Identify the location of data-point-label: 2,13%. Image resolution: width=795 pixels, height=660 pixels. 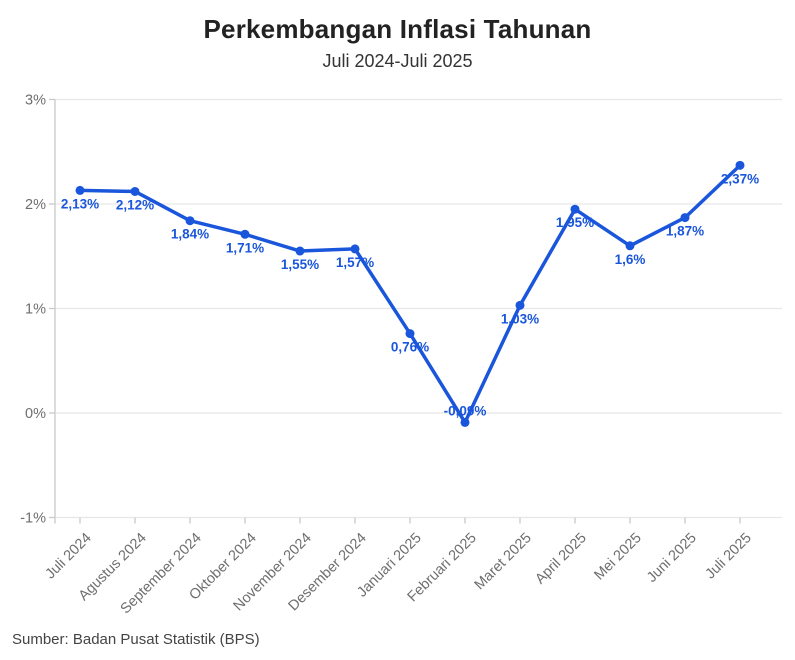
(80, 203).